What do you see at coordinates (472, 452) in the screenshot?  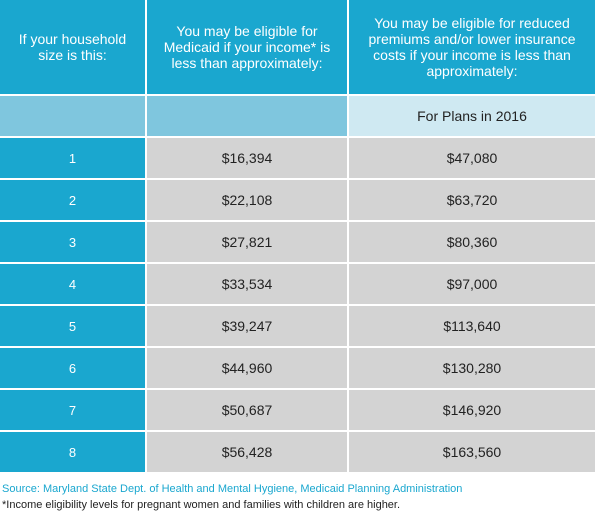 I see `reduced-premiums-income-cell: $163,560` at bounding box center [472, 452].